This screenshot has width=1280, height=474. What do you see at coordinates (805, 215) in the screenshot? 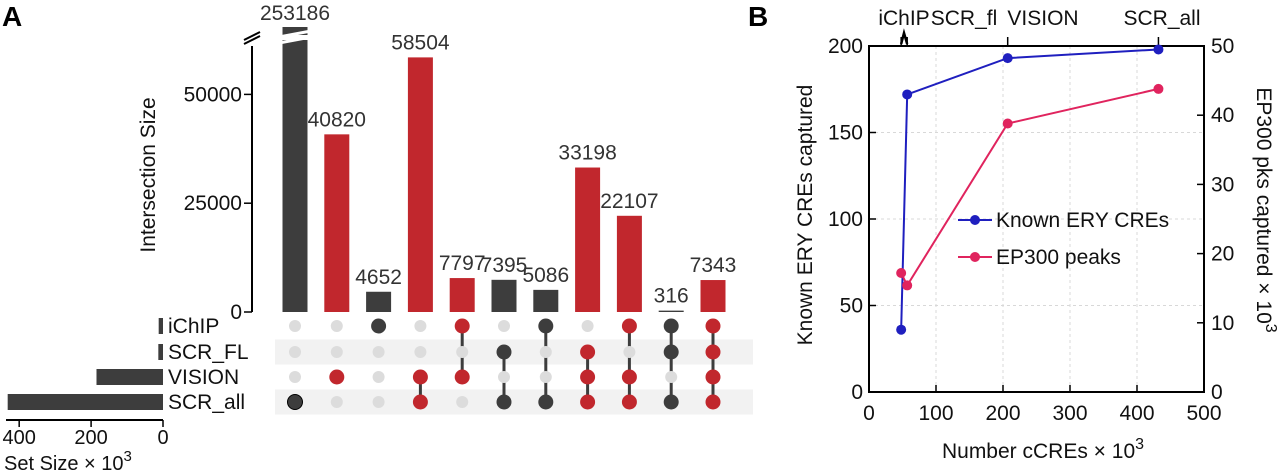
I see `y-axis-label: Known ERY CREs captured` at bounding box center [805, 215].